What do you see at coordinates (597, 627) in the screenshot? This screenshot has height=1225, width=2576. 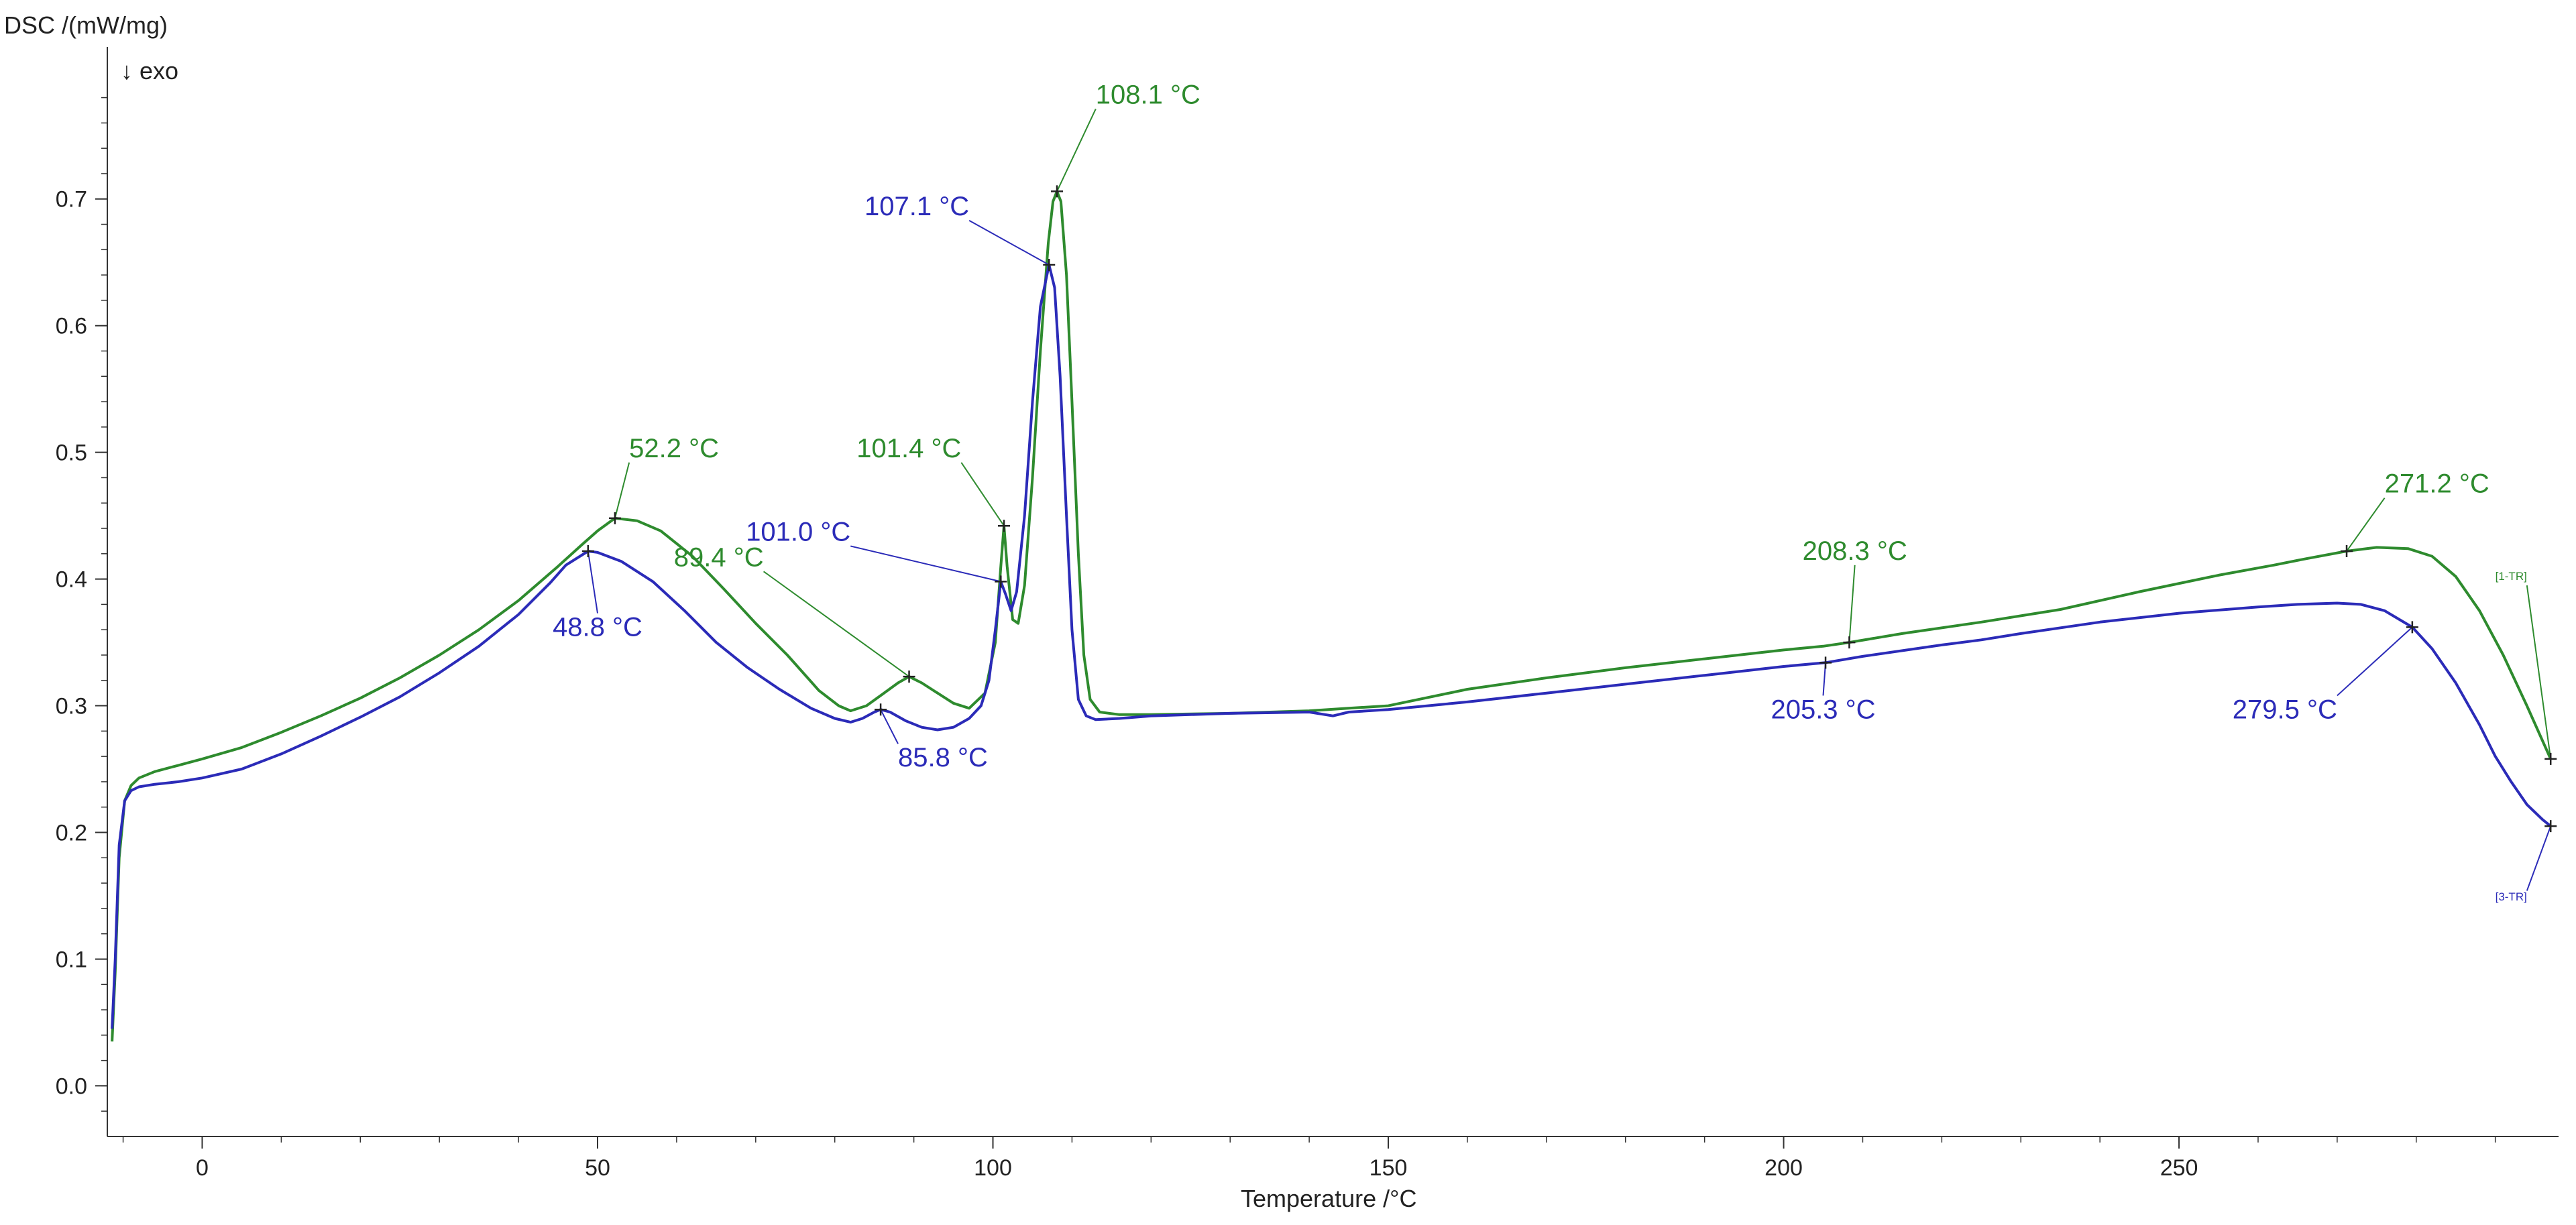 I see `peak-temperature-label: 48.8 °C` at bounding box center [597, 627].